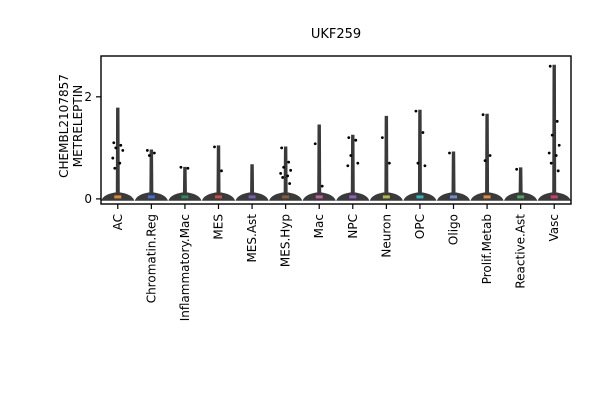 The width and height of the screenshot is (600, 400). I want to click on x-tick-label: MES.Hyp, so click(286, 240).